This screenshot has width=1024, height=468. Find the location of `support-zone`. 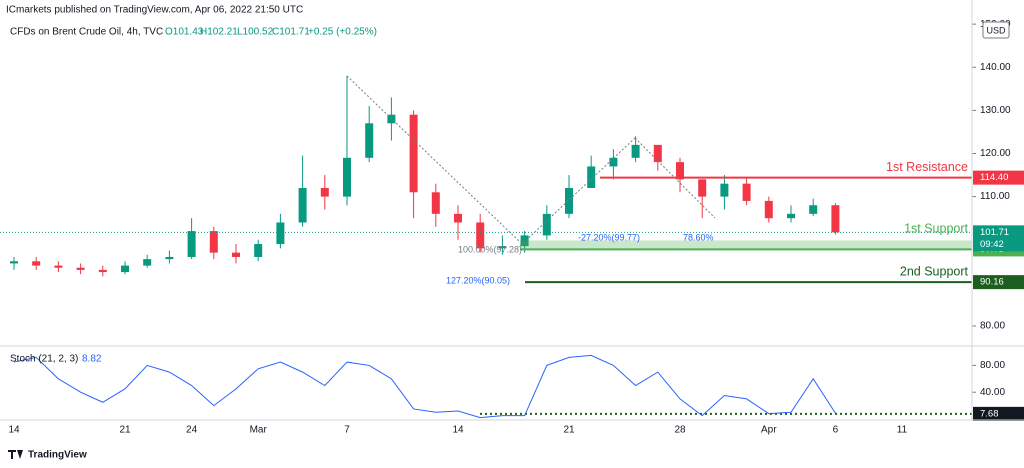

support-zone is located at coordinates (746, 245).